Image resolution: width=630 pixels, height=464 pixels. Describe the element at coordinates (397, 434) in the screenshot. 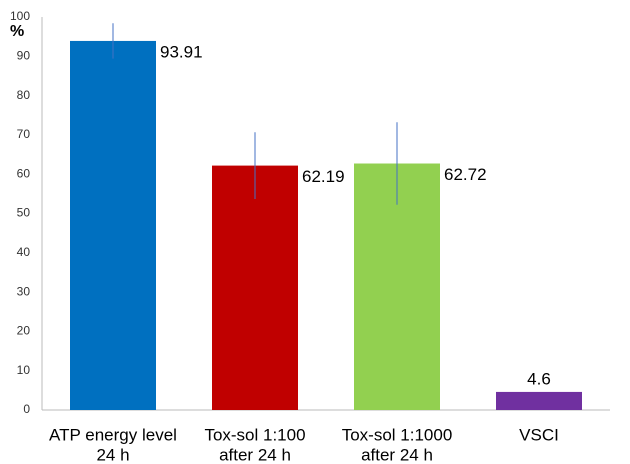

I see `x-tick-label: Tox-sol 1:1000` at that location.